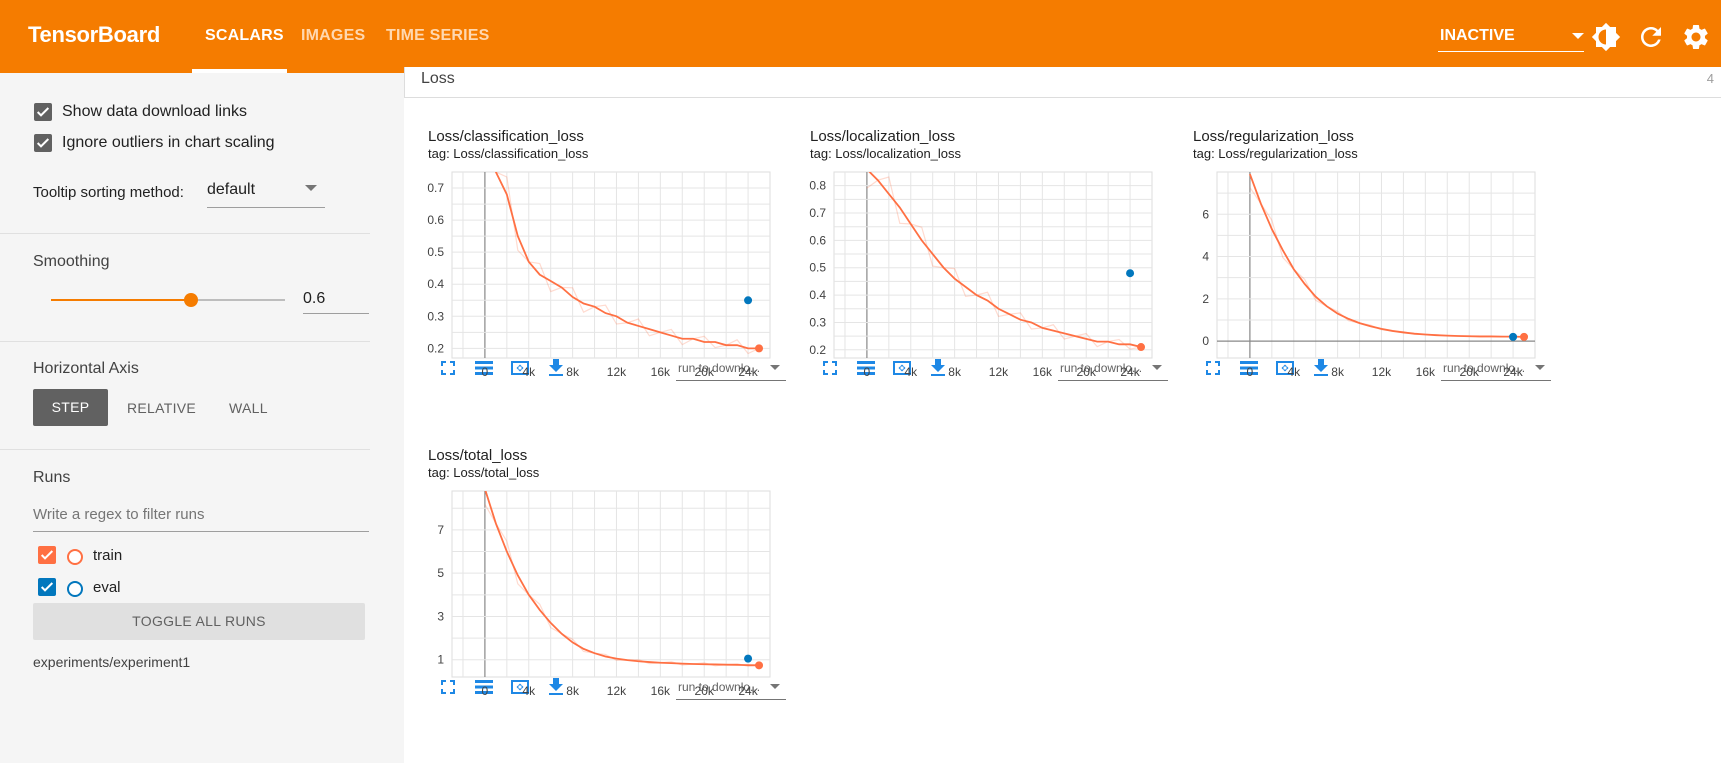 The height and width of the screenshot is (763, 1721). I want to click on tab-images: IMAGES, so click(333, 35).